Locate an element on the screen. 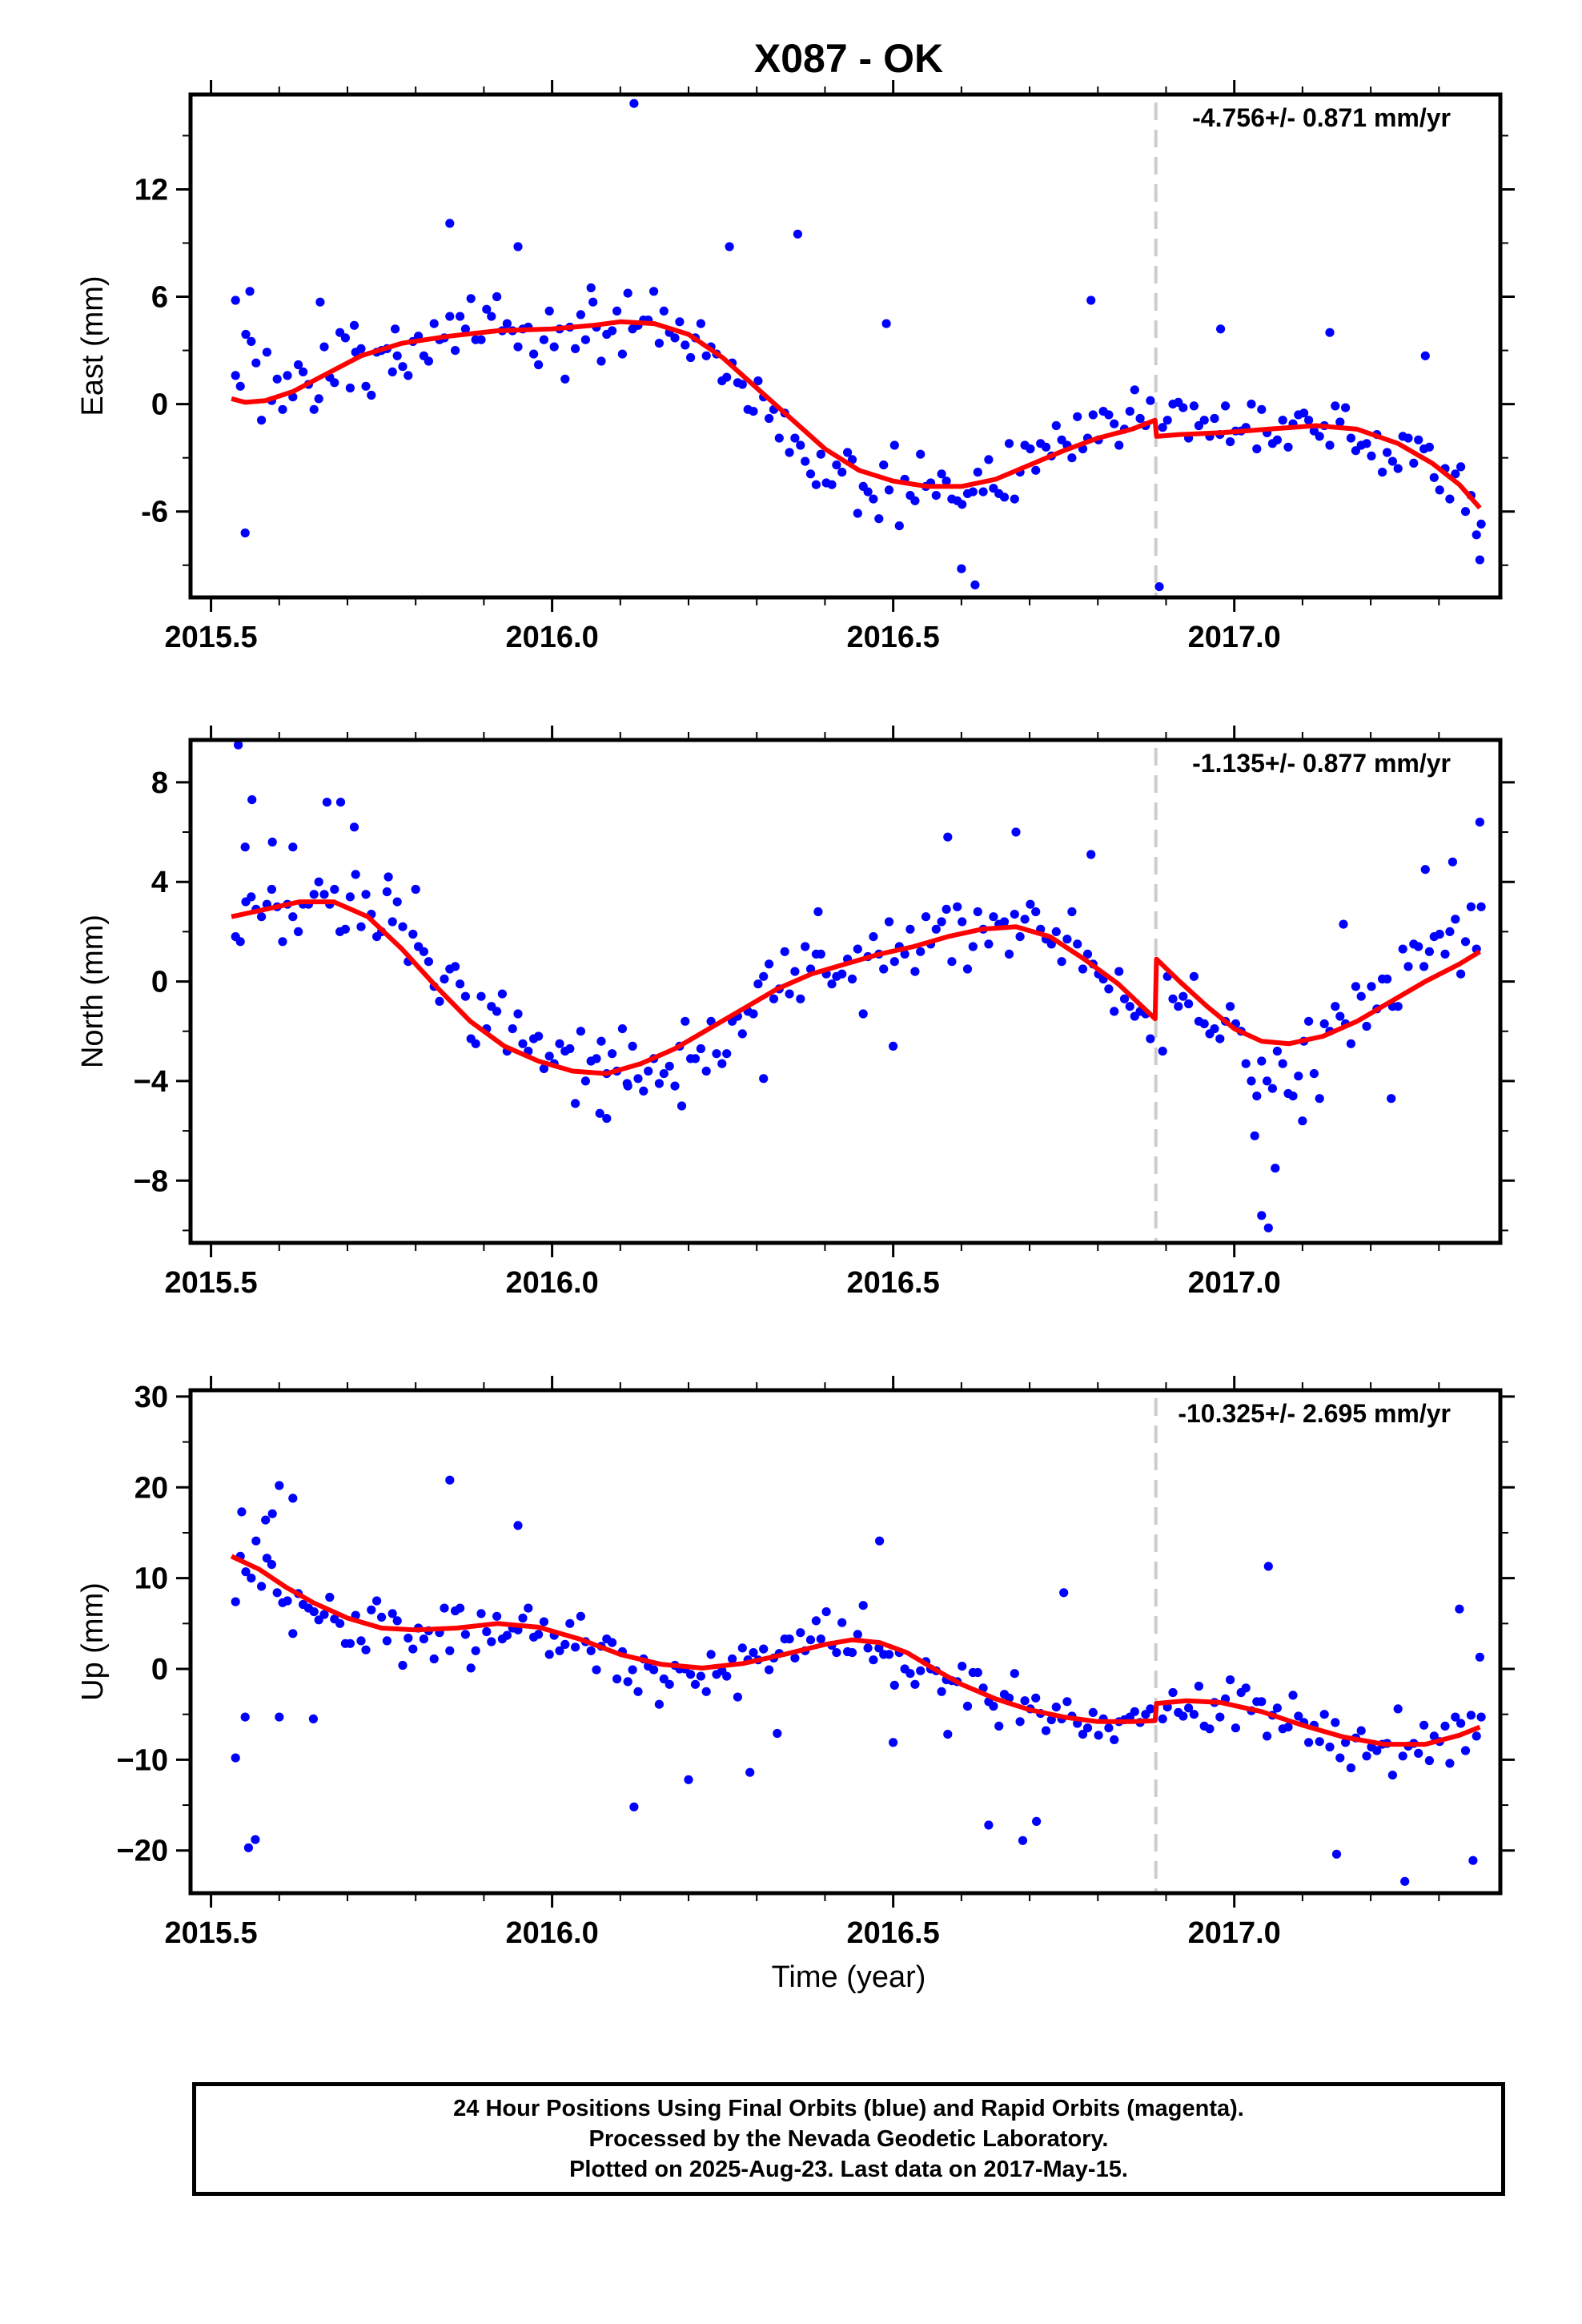 The width and height of the screenshot is (1582, 2324). east-rate-label: -4.756+/- 0.871 mm/yr is located at coordinates (1322, 118).